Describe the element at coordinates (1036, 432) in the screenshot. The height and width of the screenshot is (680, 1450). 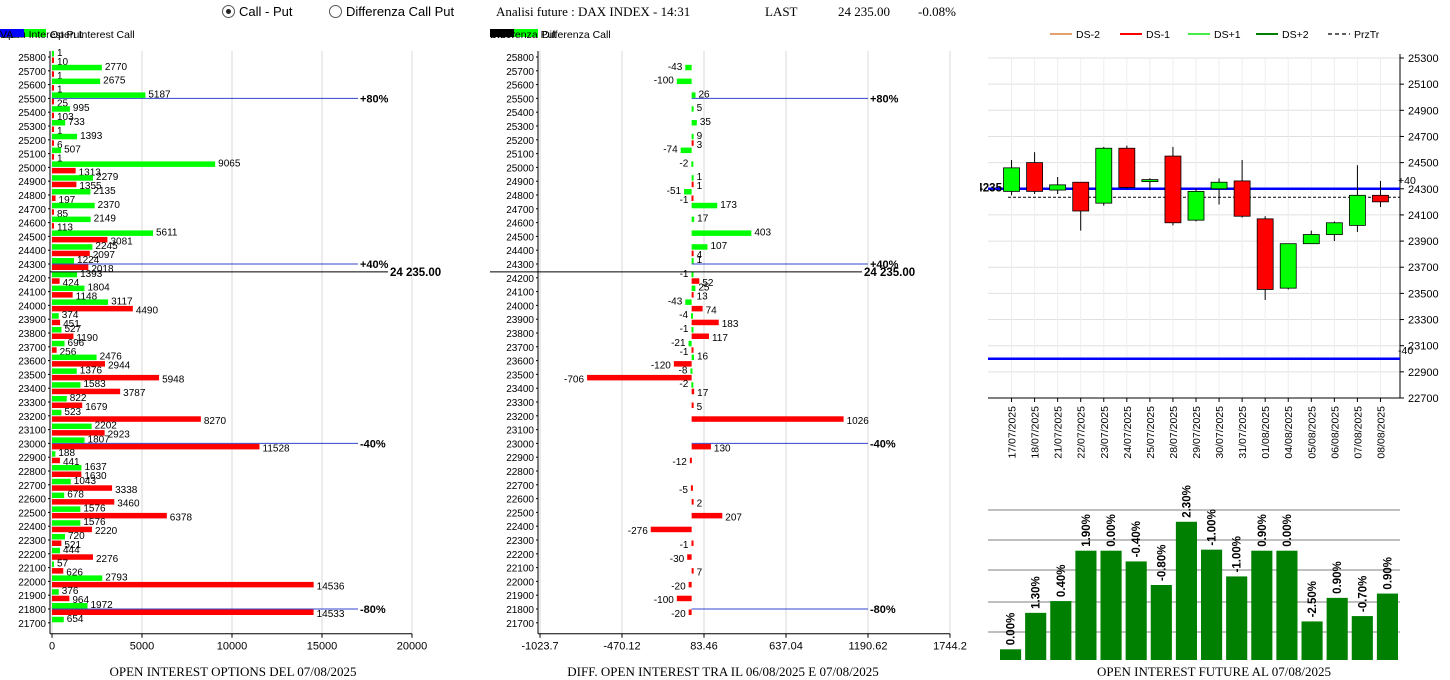
I see `date-label: 18/07/2025` at that location.